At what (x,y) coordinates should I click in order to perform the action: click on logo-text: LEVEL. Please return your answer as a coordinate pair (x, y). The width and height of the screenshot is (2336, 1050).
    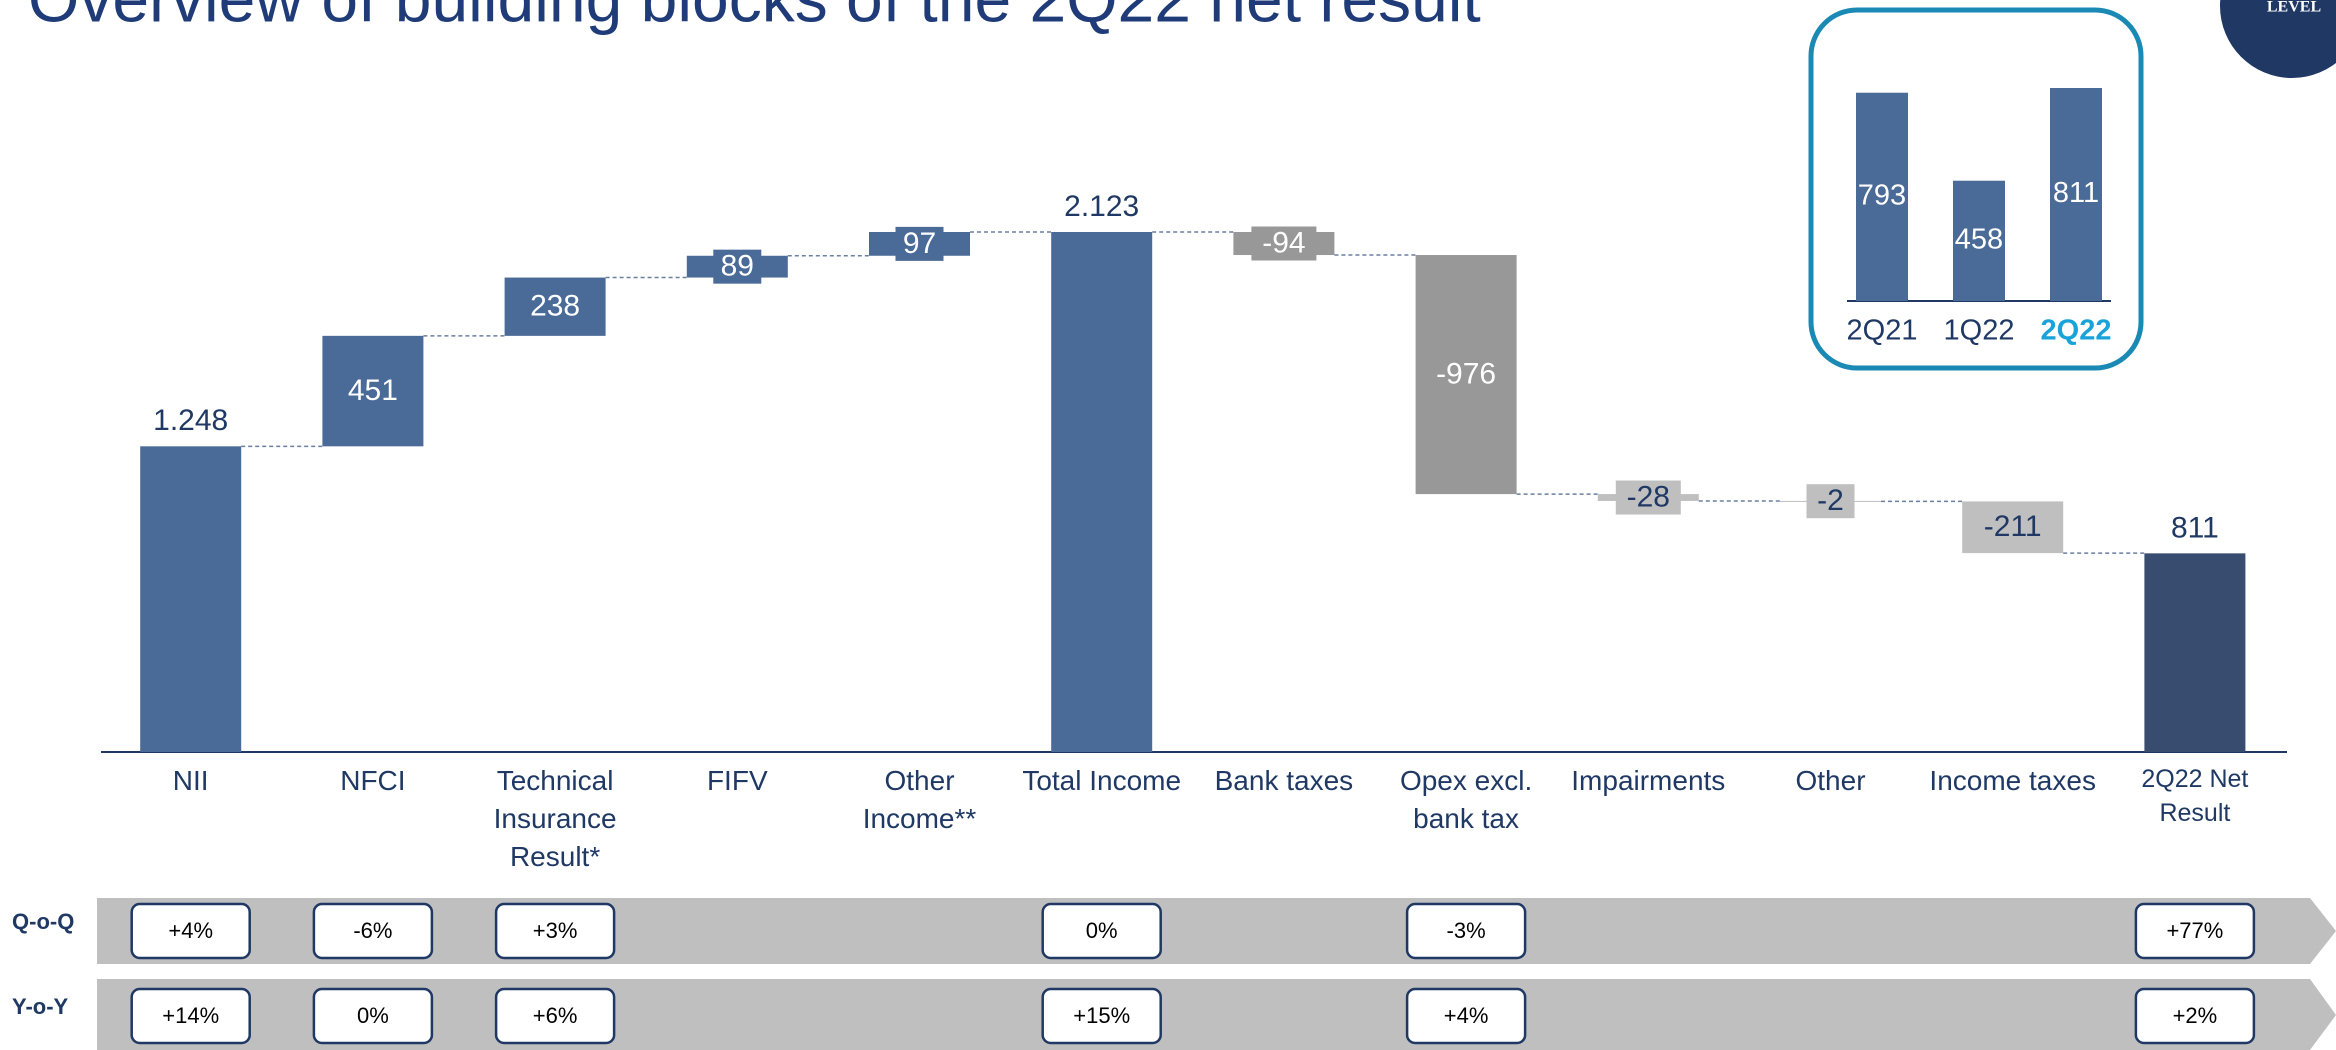
    Looking at the image, I should click on (2294, 8).